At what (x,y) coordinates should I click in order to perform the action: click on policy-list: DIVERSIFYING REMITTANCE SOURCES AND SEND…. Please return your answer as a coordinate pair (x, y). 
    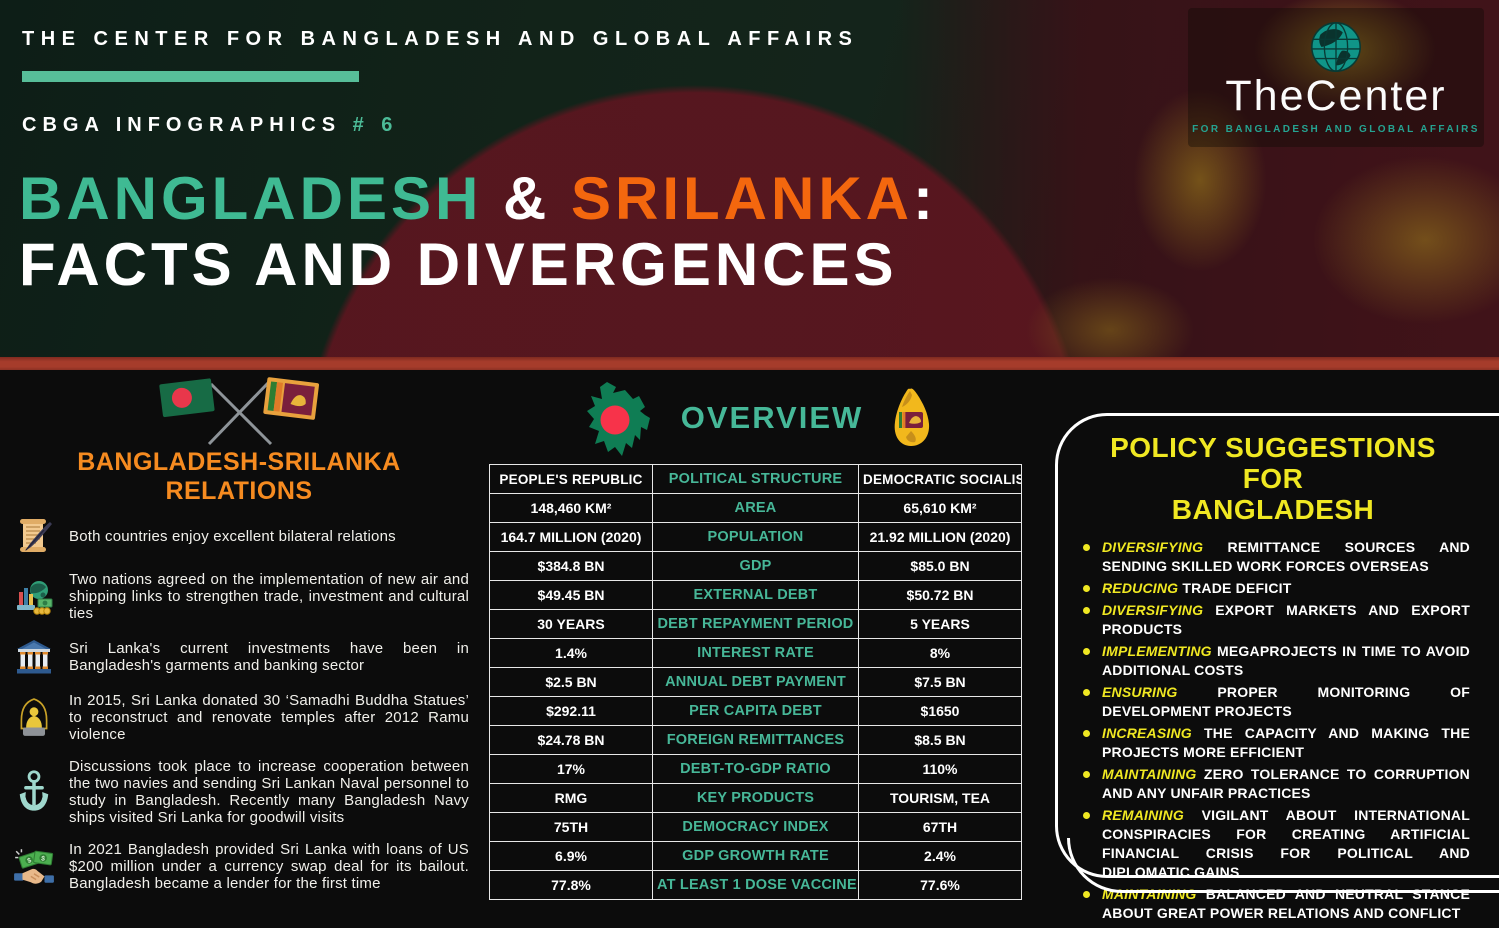
    Looking at the image, I should click on (1273, 730).